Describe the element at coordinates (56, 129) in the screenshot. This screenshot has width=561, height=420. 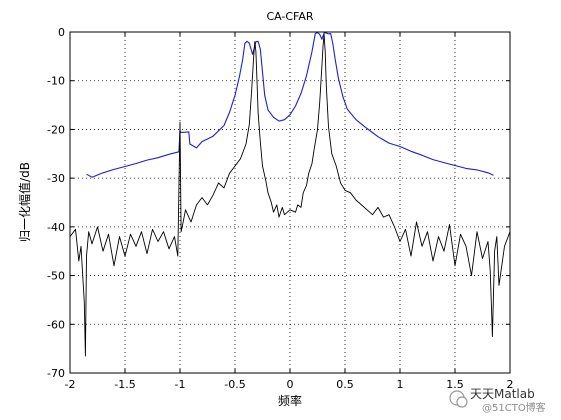
I see `y-tick-label: -20` at that location.